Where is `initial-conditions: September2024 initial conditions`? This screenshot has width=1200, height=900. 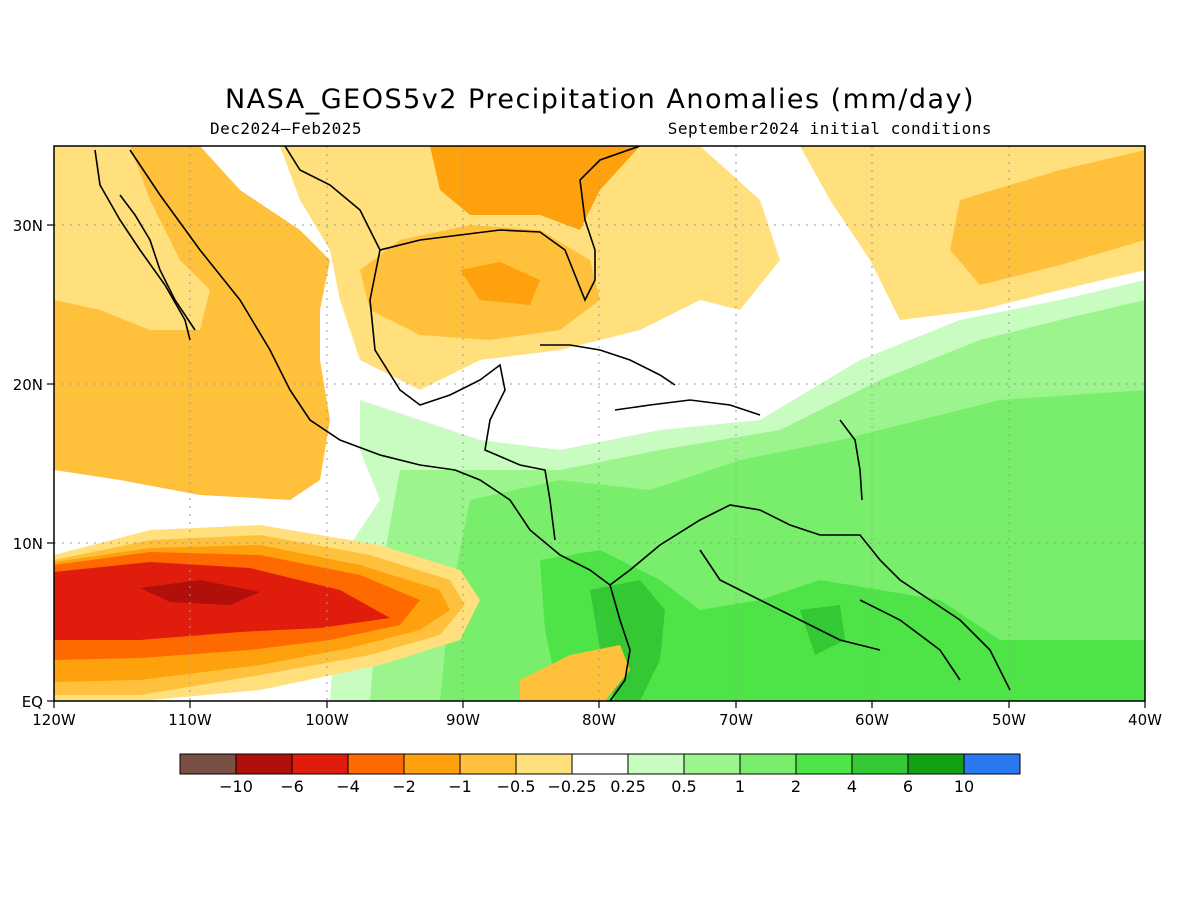
initial-conditions: September2024 initial conditions is located at coordinates (829, 128).